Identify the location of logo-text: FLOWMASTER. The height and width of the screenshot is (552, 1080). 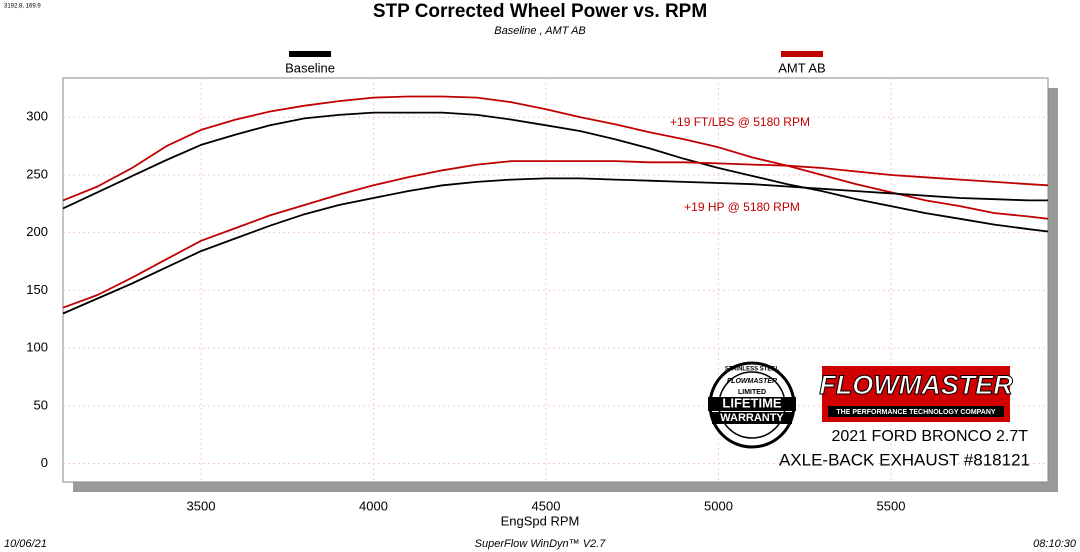
(916, 385).